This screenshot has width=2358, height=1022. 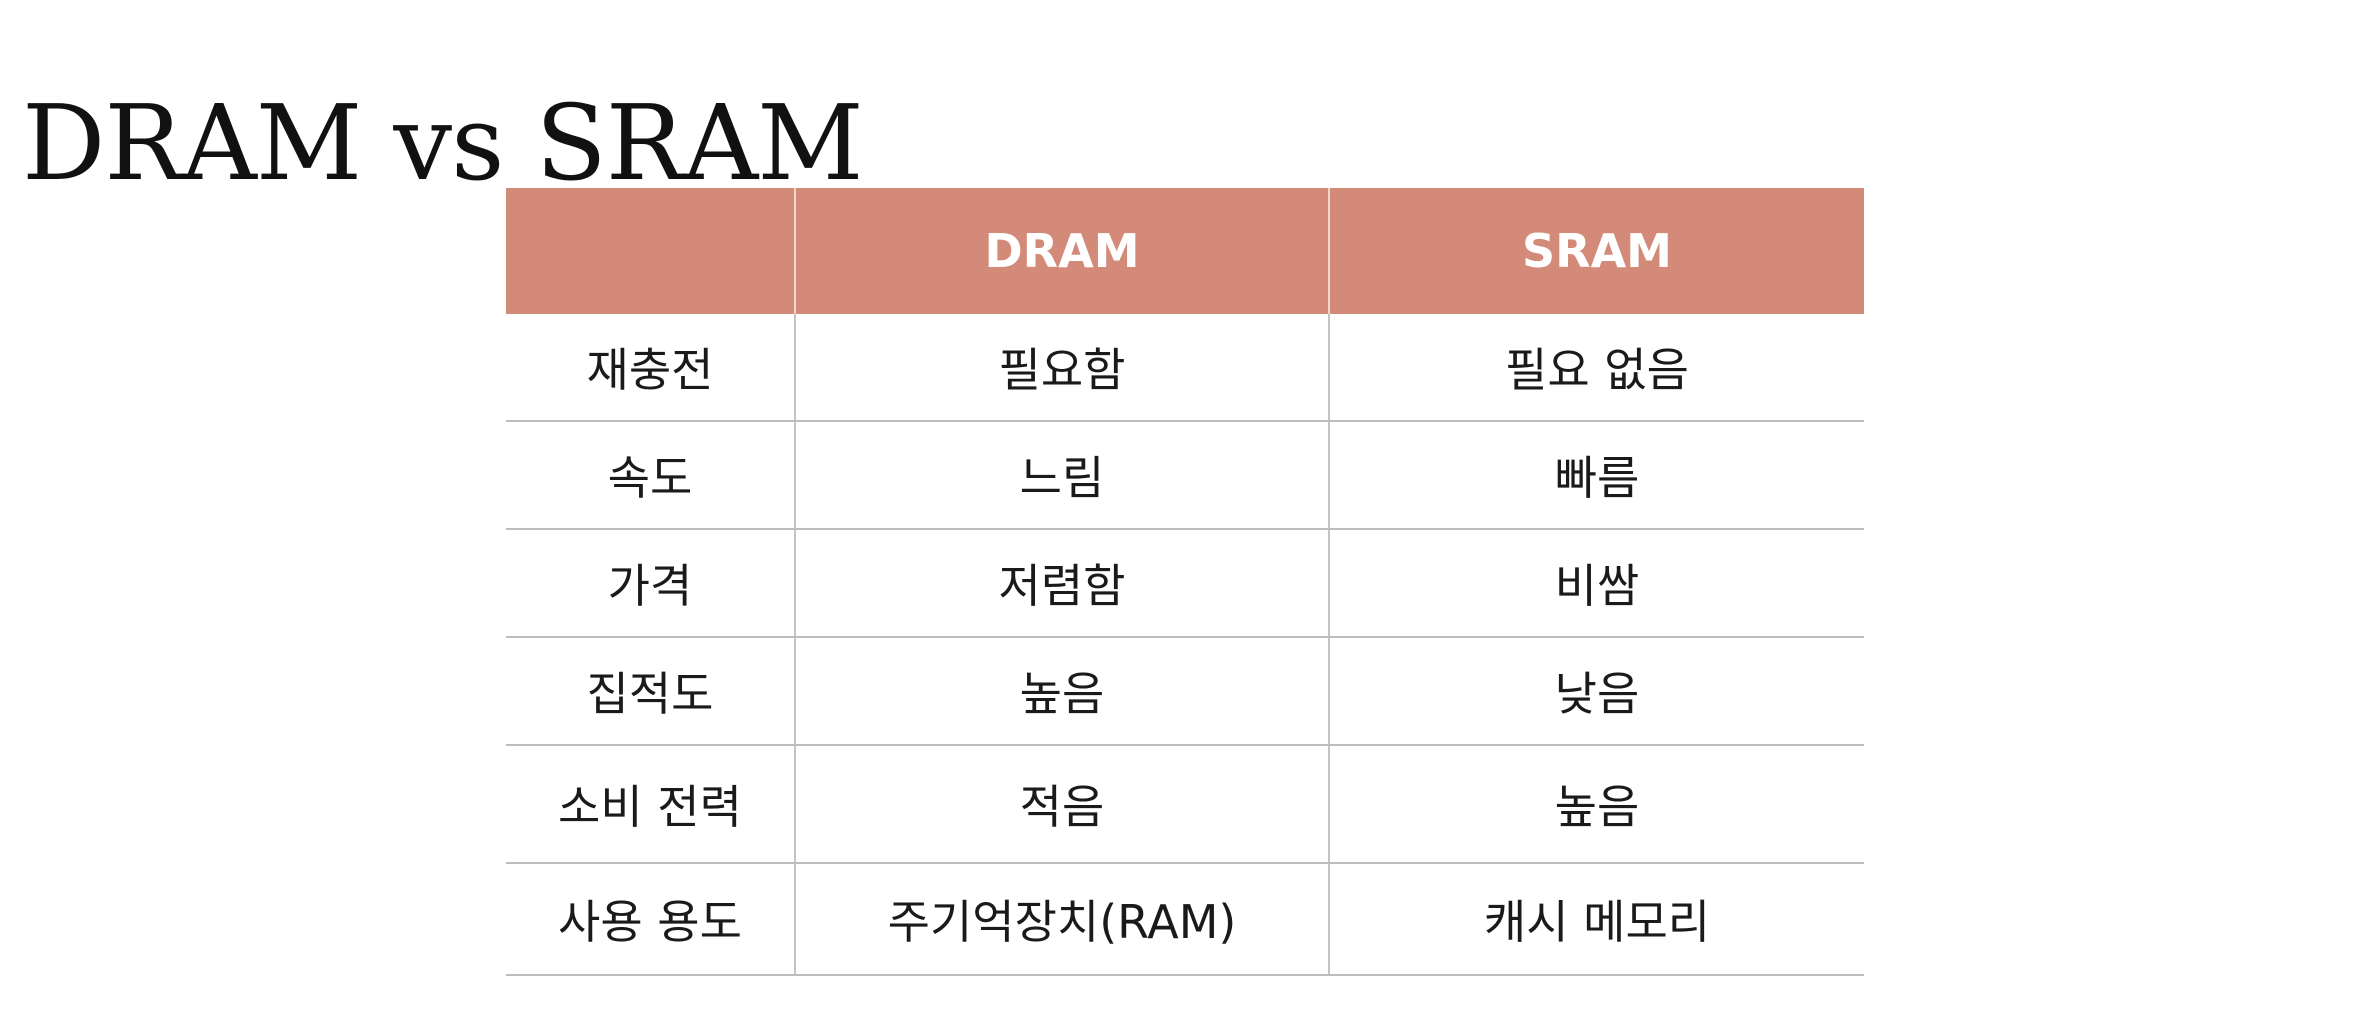 I want to click on table-header-row: DRAM SRAM, so click(x=1185, y=251).